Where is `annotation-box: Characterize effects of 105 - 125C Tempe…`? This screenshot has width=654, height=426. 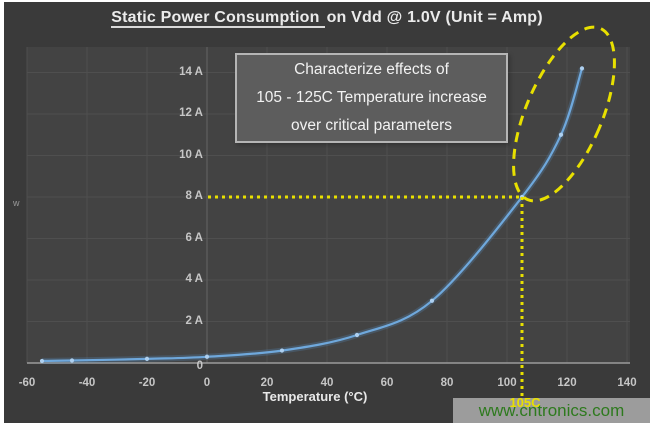 annotation-box: Characterize effects of 105 - 125C Tempe… is located at coordinates (371, 98).